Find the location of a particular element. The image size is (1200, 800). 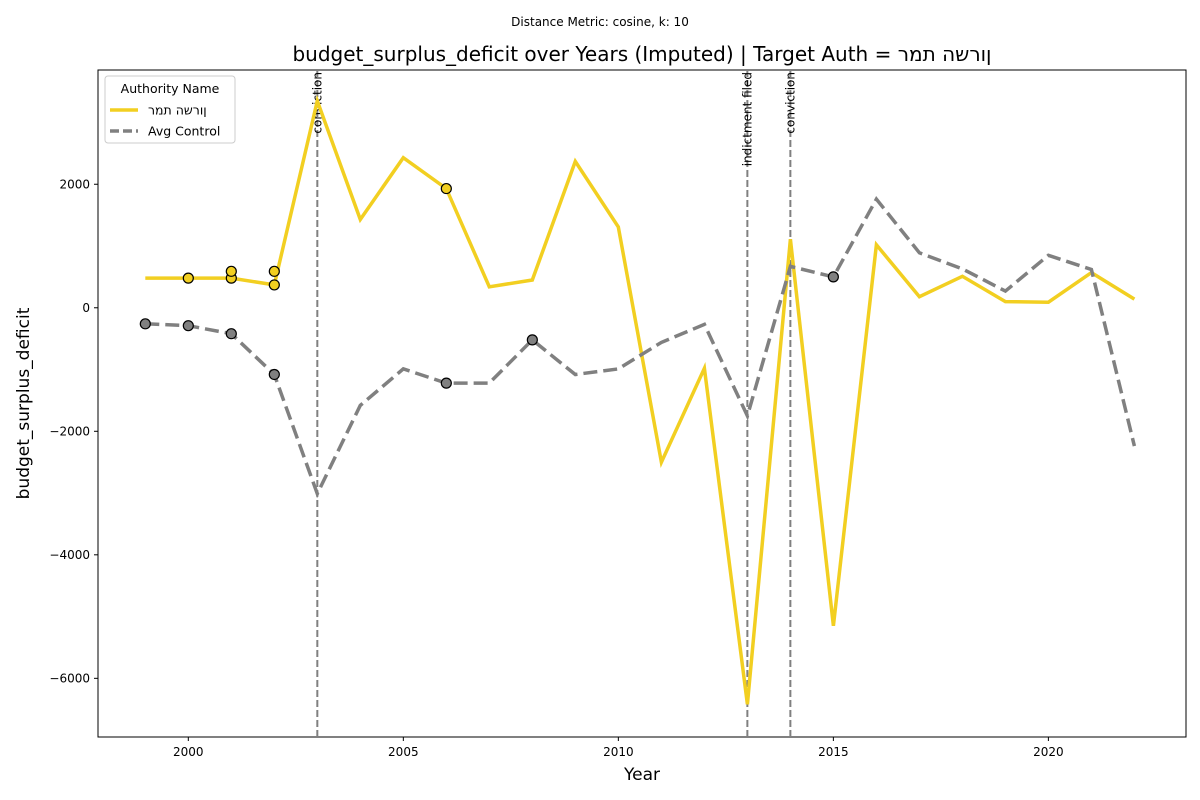

legend: Authority Name ןורשה תמר Avg Control is located at coordinates (170, 109).